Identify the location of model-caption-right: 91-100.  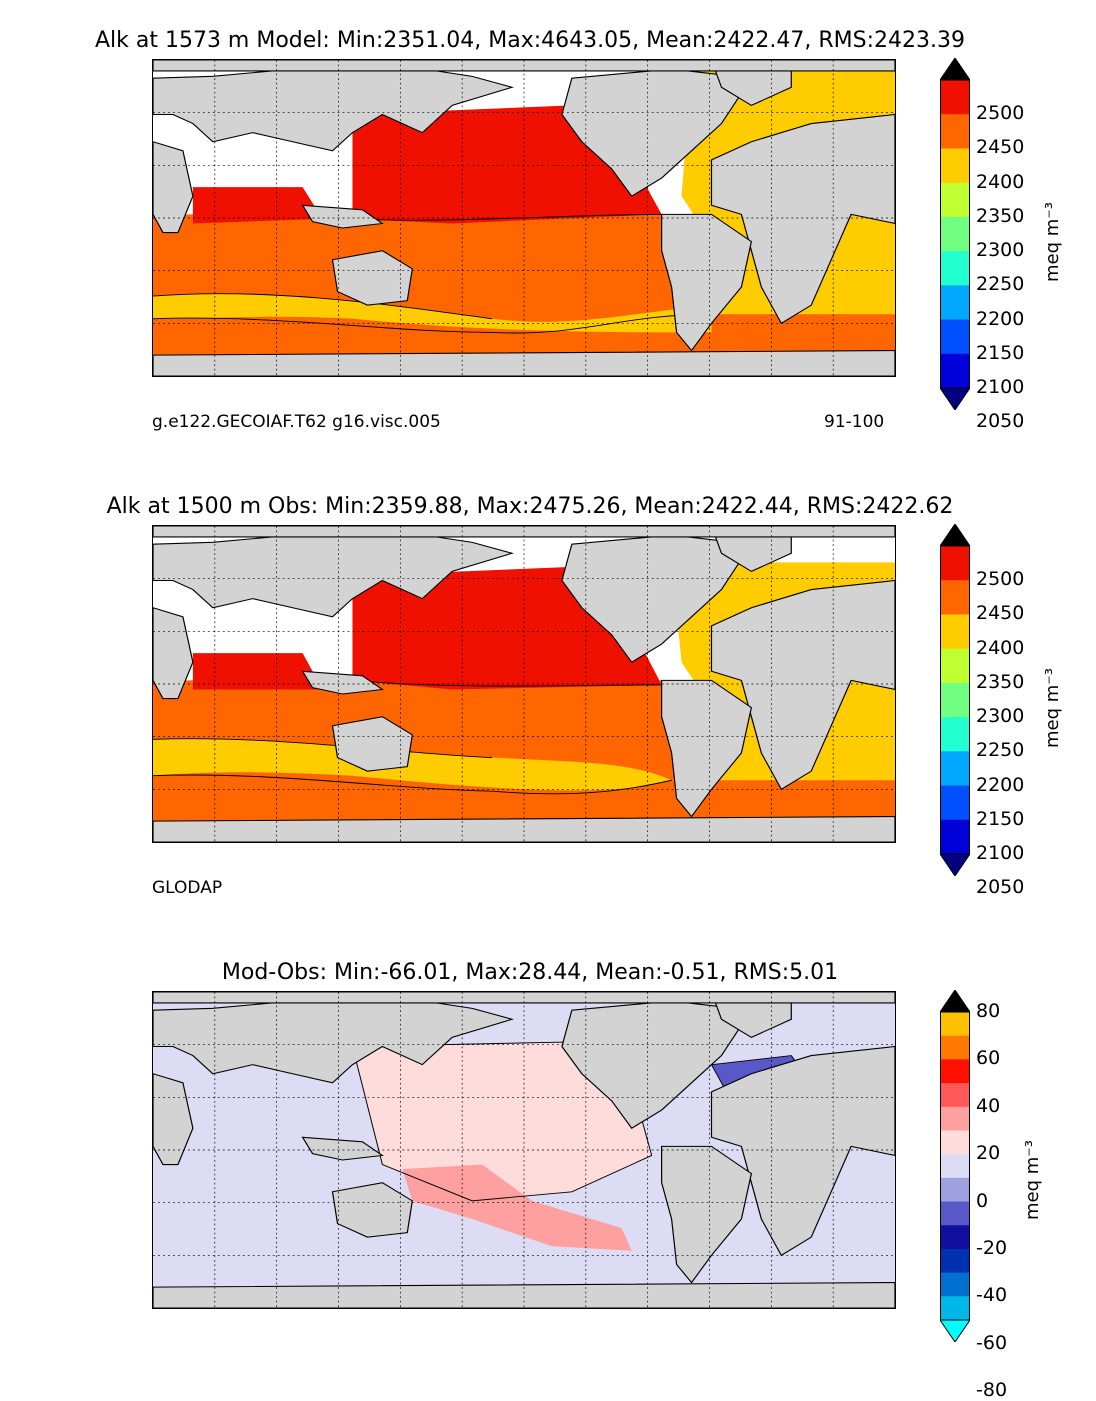
(854, 422).